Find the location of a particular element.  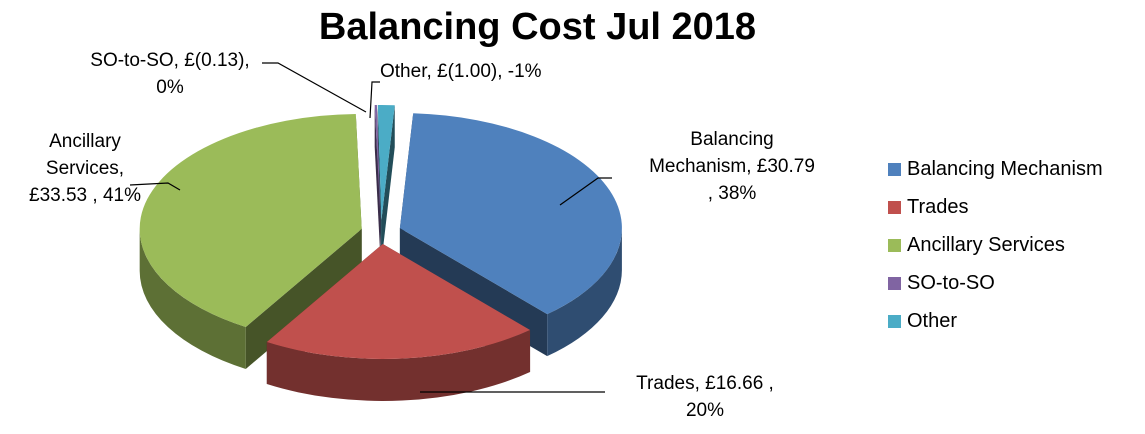

legend-label: SO-to-SO is located at coordinates (951, 282).